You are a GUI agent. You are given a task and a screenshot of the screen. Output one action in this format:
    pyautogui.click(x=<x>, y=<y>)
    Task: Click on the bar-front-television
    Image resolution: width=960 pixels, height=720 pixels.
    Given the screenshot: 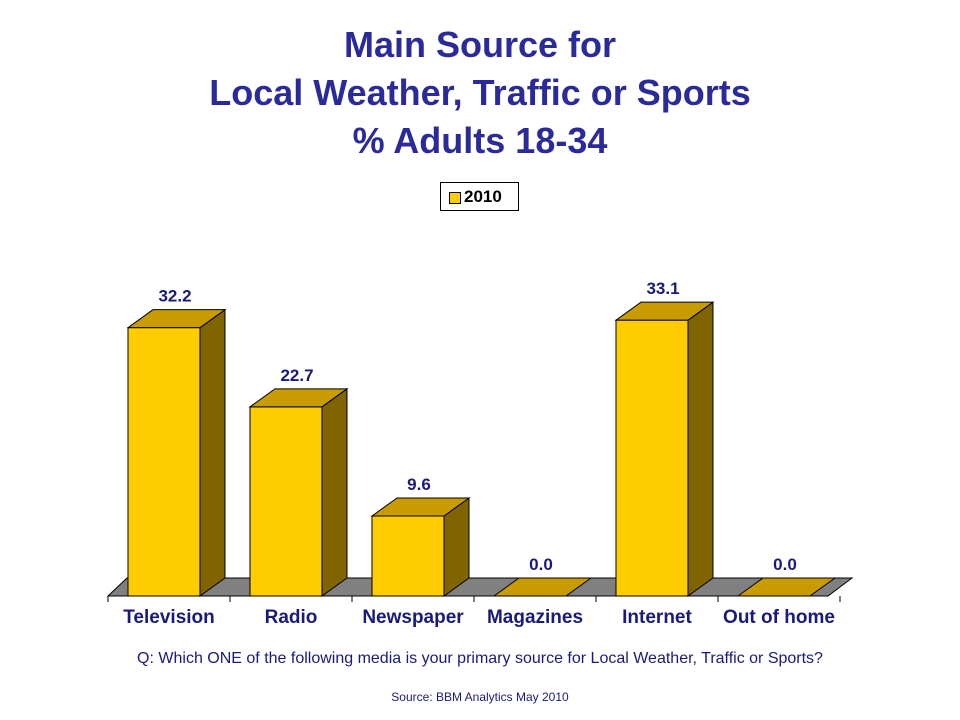 What is the action you would take?
    pyautogui.click(x=164, y=462)
    